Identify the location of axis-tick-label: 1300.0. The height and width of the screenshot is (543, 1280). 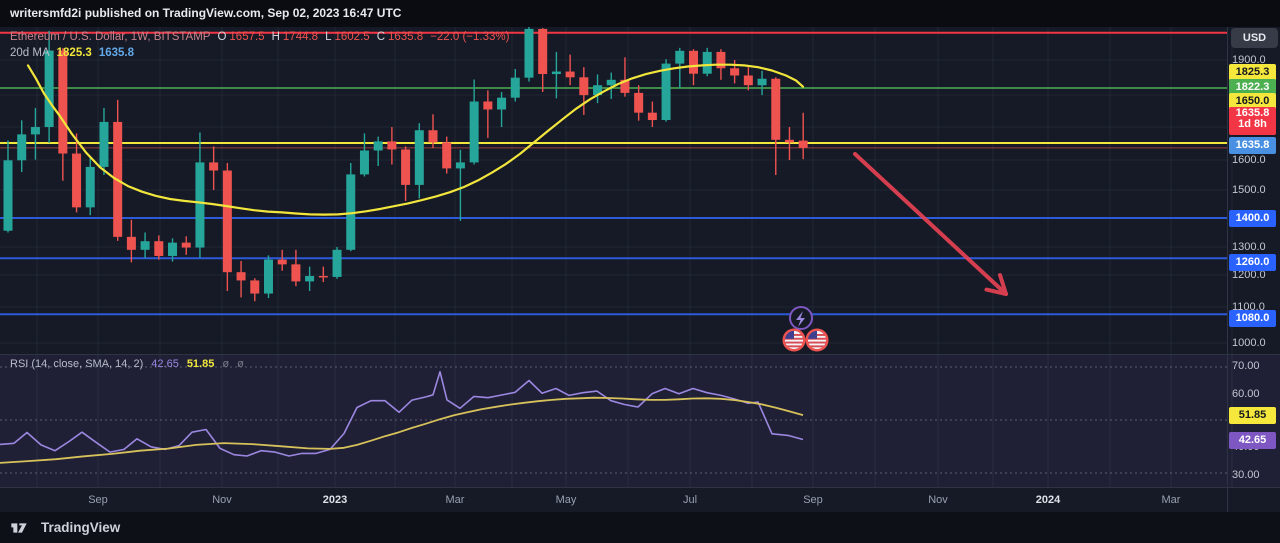
(1249, 247).